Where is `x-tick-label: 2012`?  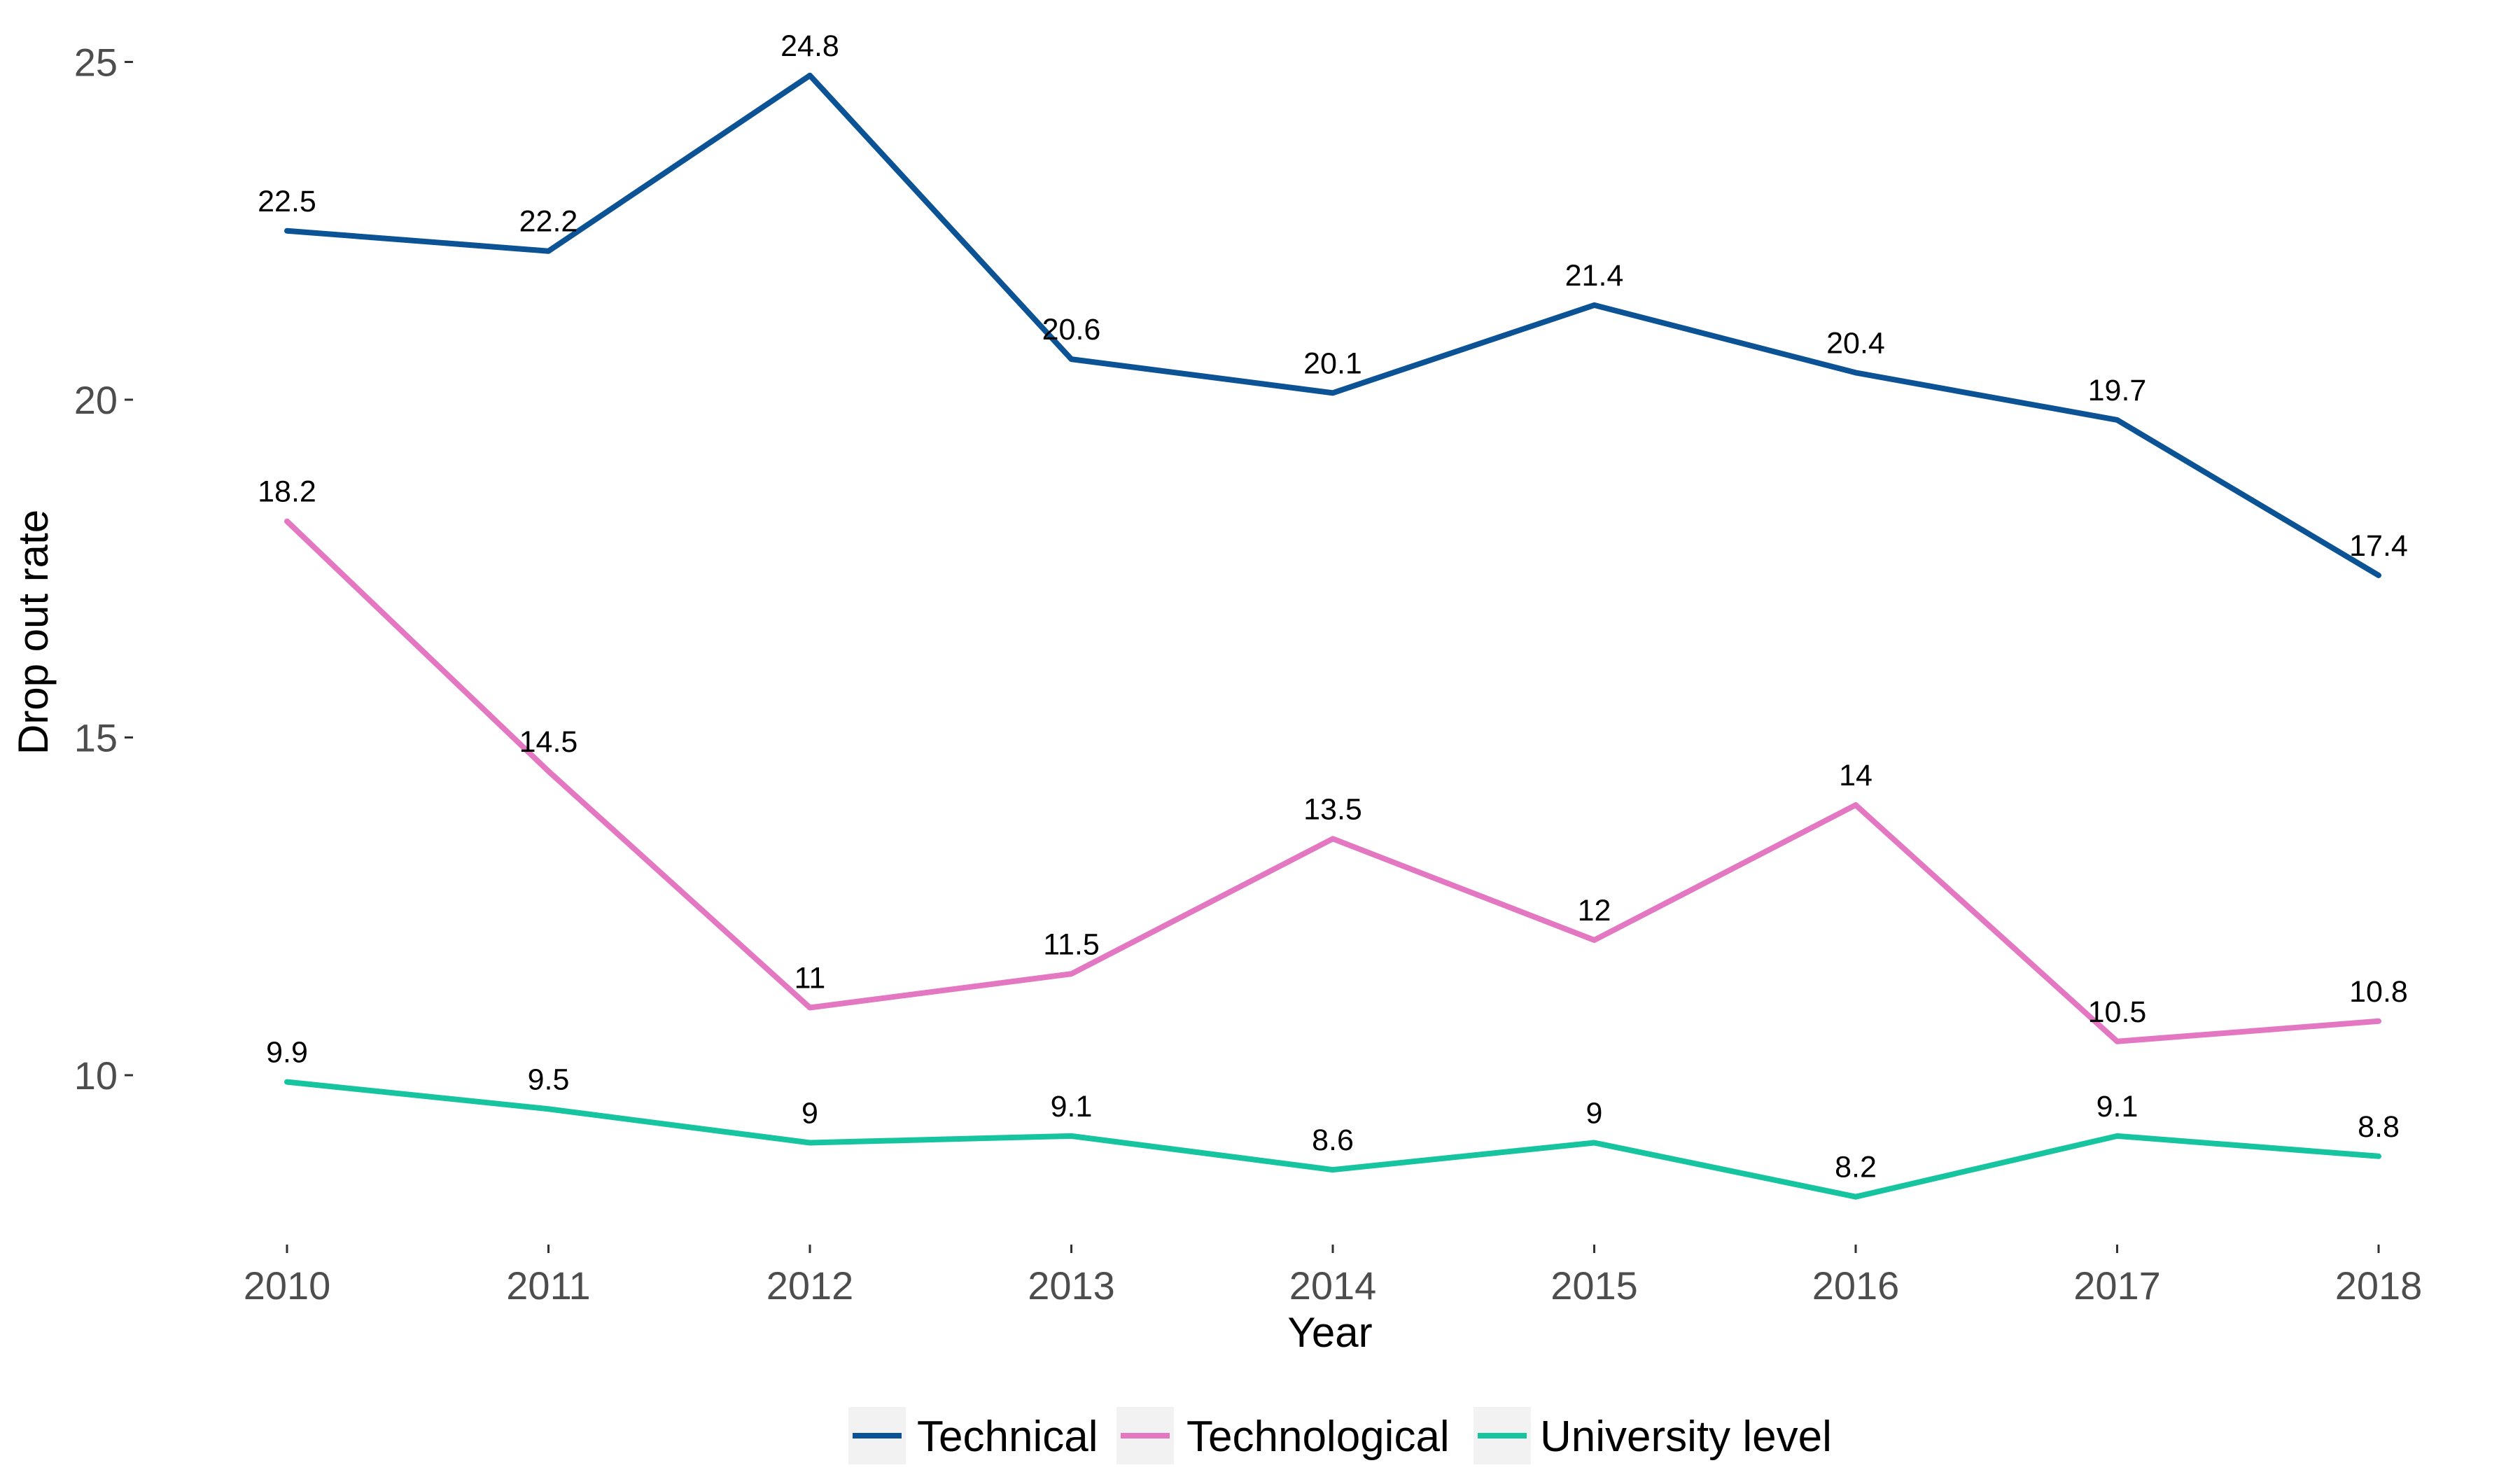 x-tick-label: 2012 is located at coordinates (810, 1286).